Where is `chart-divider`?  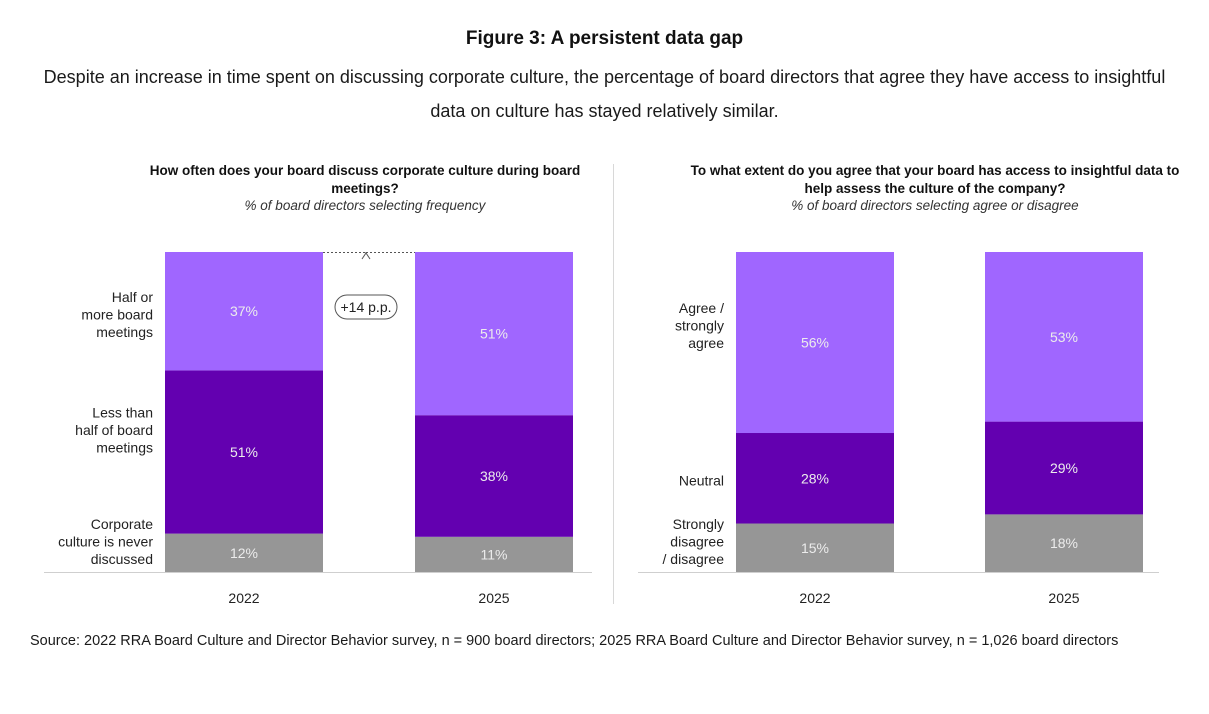
chart-divider is located at coordinates (613, 384).